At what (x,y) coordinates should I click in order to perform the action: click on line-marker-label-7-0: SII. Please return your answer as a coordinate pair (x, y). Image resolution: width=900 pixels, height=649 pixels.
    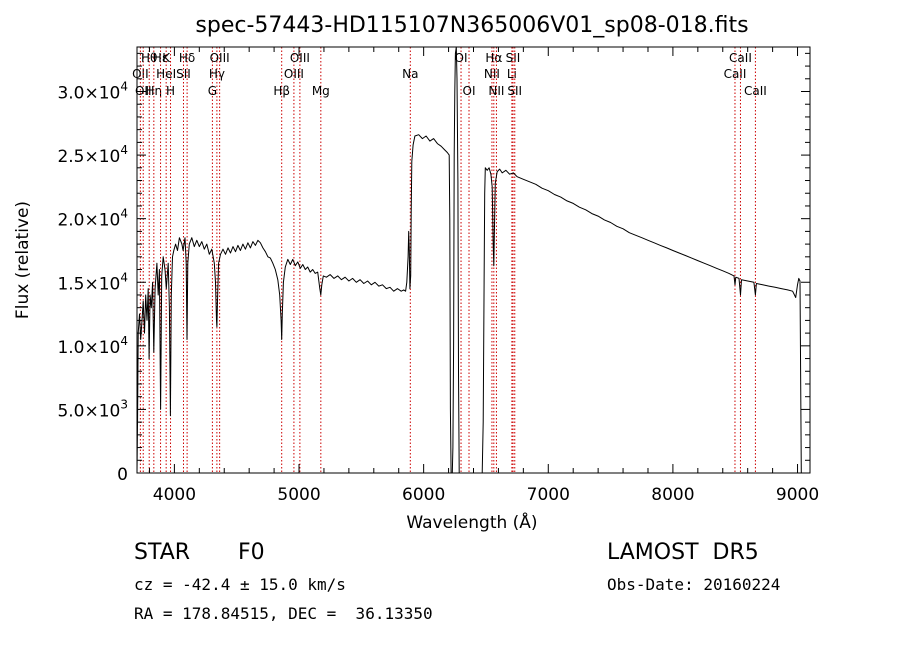
    Looking at the image, I should click on (183, 74).